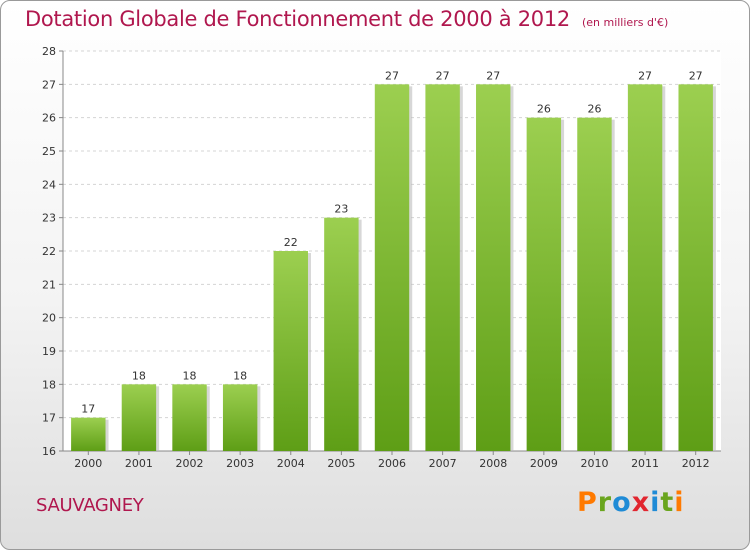 The image size is (750, 550). I want to click on data-label: 23, so click(341, 209).